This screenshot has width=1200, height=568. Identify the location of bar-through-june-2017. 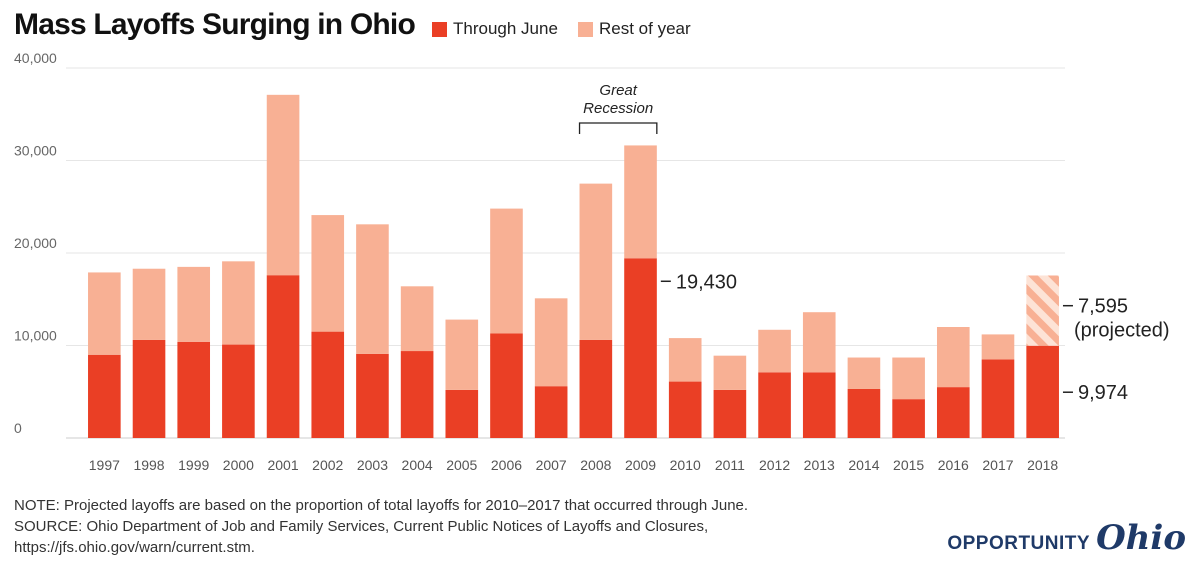
(998, 398).